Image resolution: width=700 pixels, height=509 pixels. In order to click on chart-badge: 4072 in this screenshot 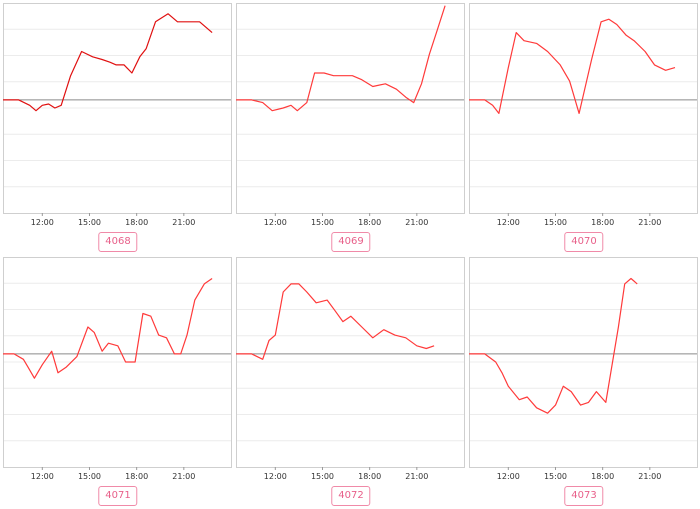, I will do `click(351, 496)`.